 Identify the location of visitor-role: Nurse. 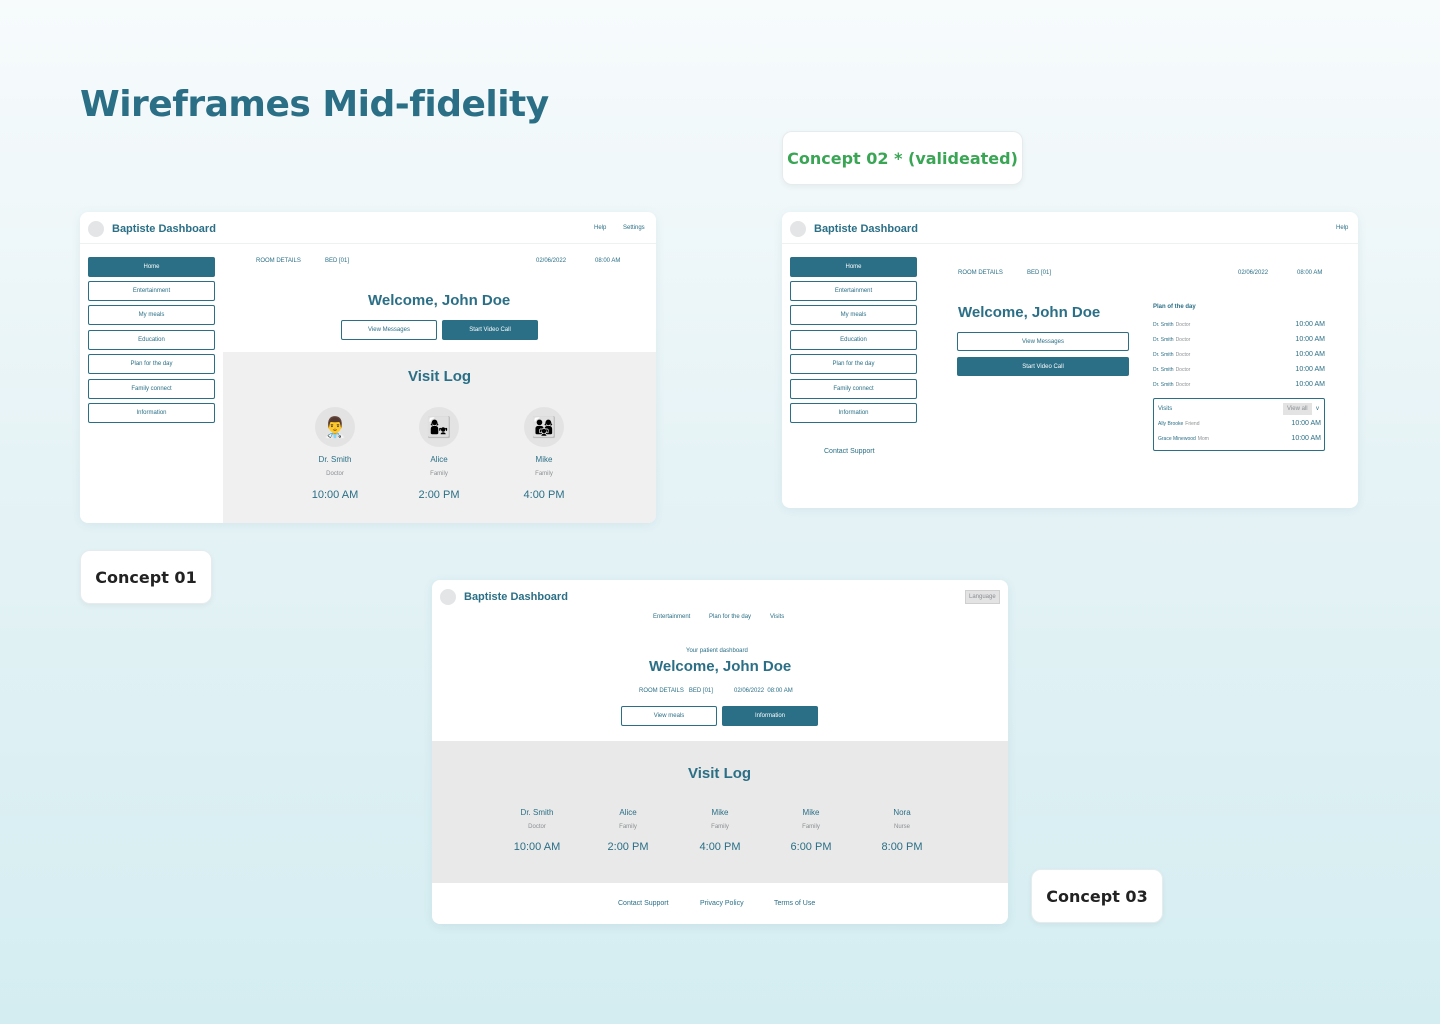
(901, 827).